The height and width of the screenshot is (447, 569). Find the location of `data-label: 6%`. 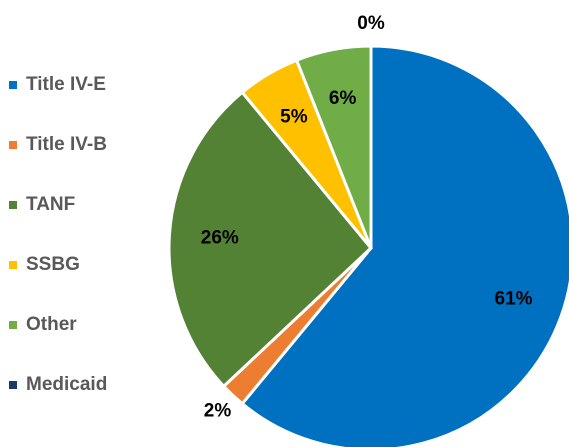

data-label: 6% is located at coordinates (343, 98).